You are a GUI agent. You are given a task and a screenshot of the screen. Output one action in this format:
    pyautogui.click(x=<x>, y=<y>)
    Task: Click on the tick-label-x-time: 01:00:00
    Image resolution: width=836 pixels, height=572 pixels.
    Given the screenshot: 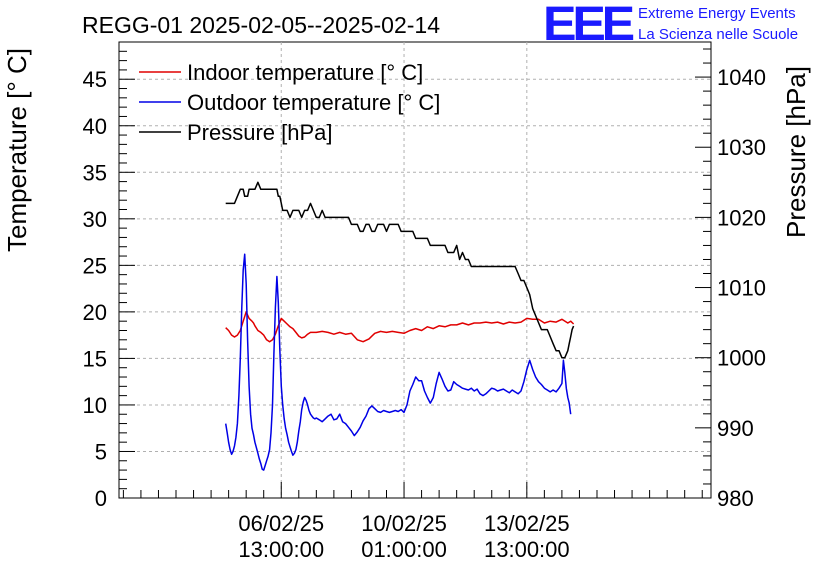 What is the action you would take?
    pyautogui.click(x=404, y=549)
    